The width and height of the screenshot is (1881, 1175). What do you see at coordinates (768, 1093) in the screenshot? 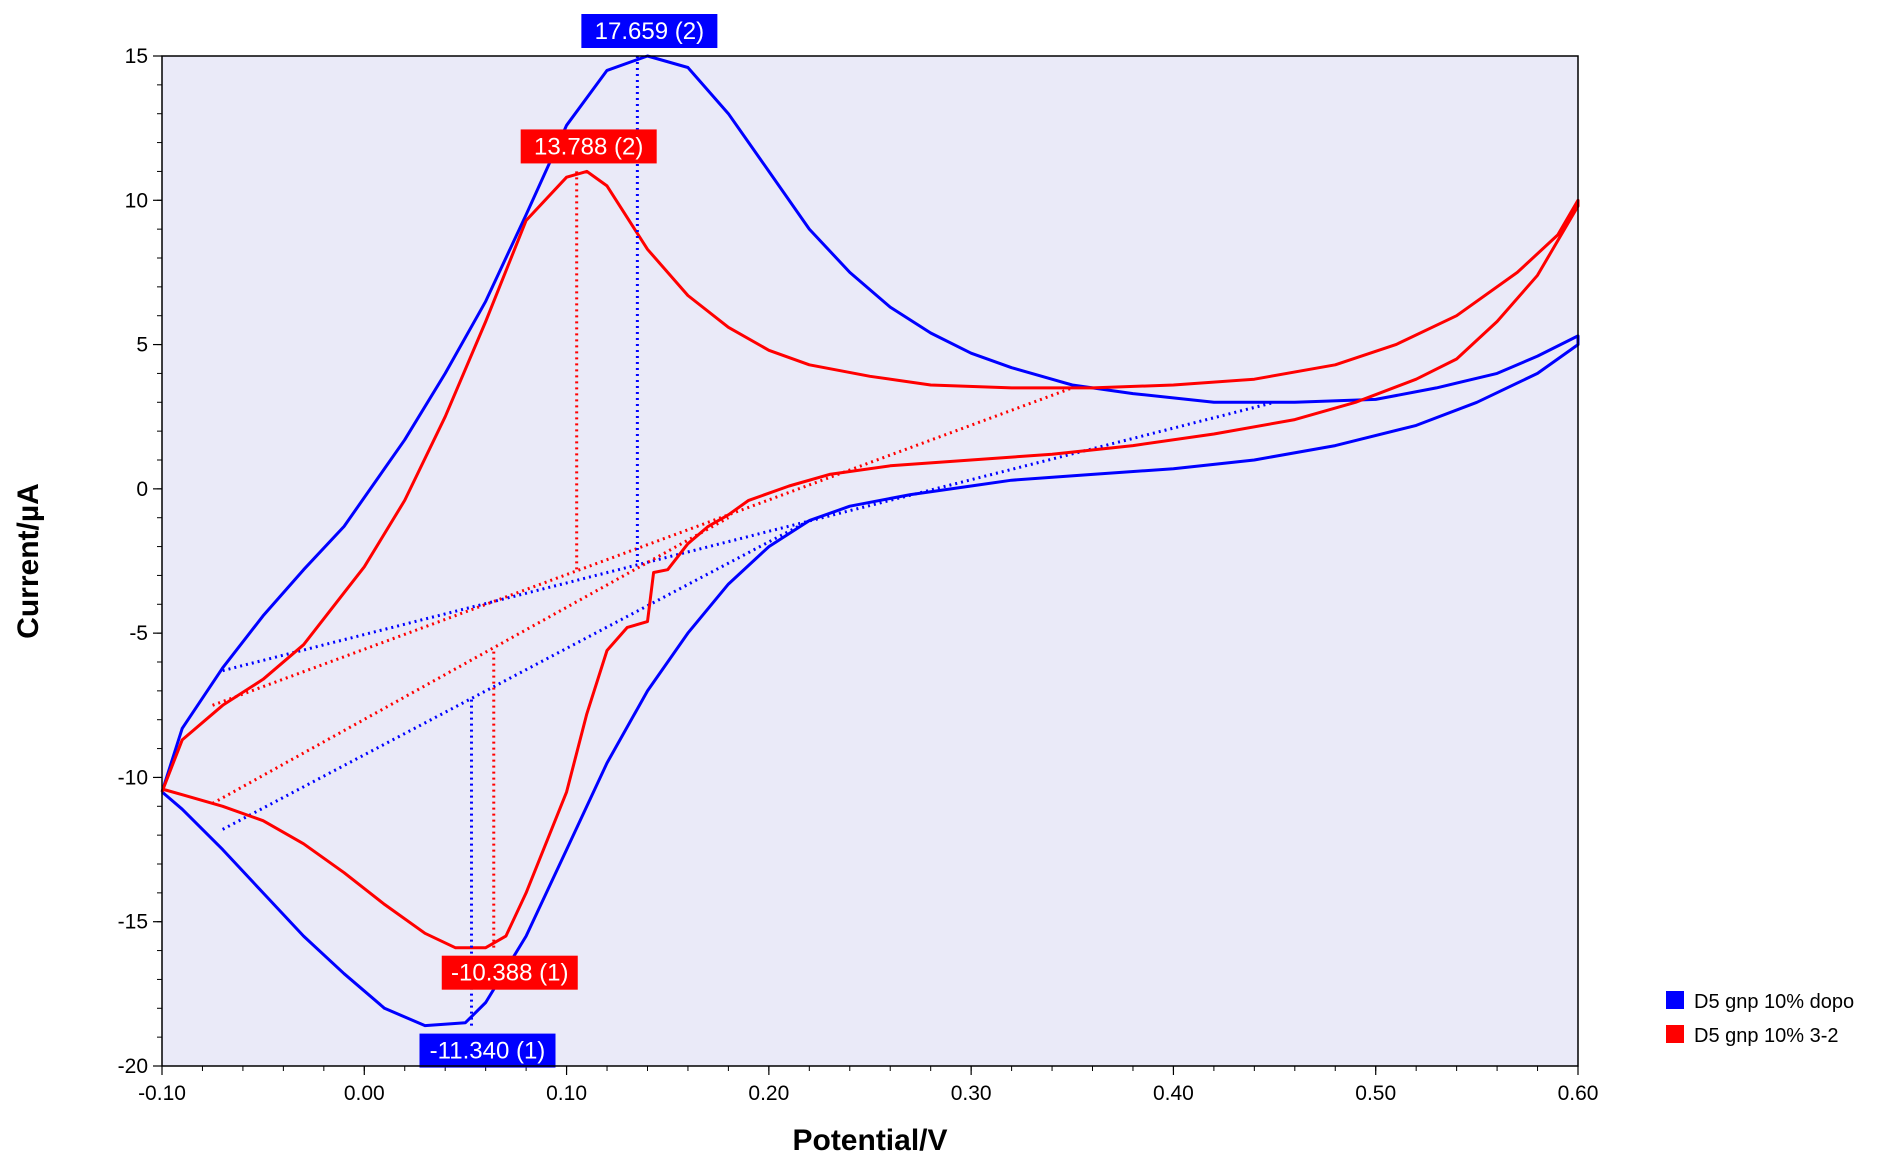
I see `x-tick-label: 0.20` at bounding box center [768, 1093].